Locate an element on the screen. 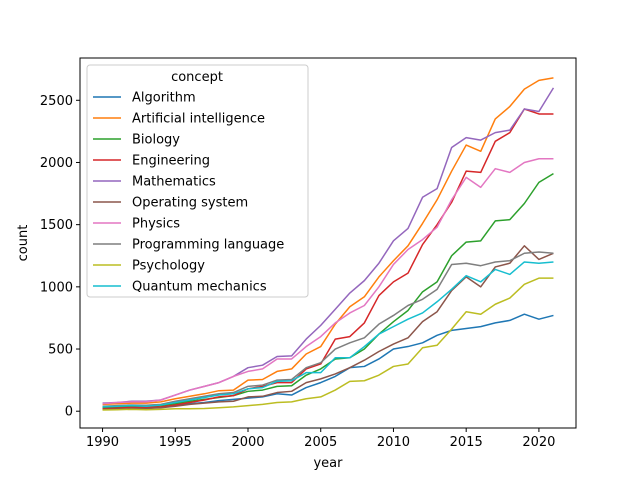 Image resolution: width=640 pixels, height=480 pixels. y-tick-label: 500 is located at coordinates (60, 350).